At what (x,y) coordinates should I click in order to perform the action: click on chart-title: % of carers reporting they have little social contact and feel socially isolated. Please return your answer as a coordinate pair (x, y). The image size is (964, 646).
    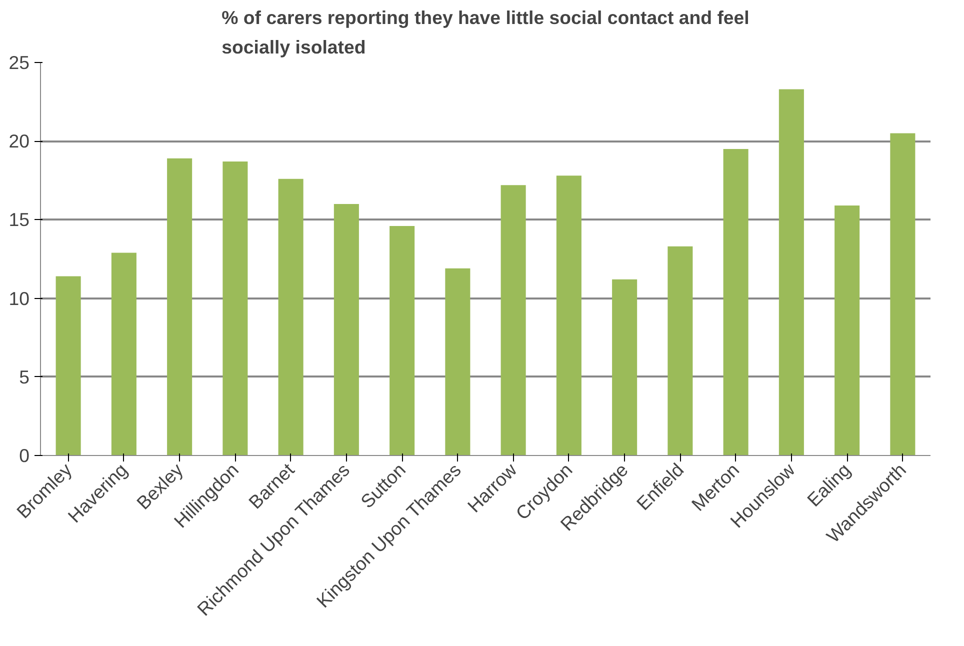
    Looking at the image, I should click on (486, 32).